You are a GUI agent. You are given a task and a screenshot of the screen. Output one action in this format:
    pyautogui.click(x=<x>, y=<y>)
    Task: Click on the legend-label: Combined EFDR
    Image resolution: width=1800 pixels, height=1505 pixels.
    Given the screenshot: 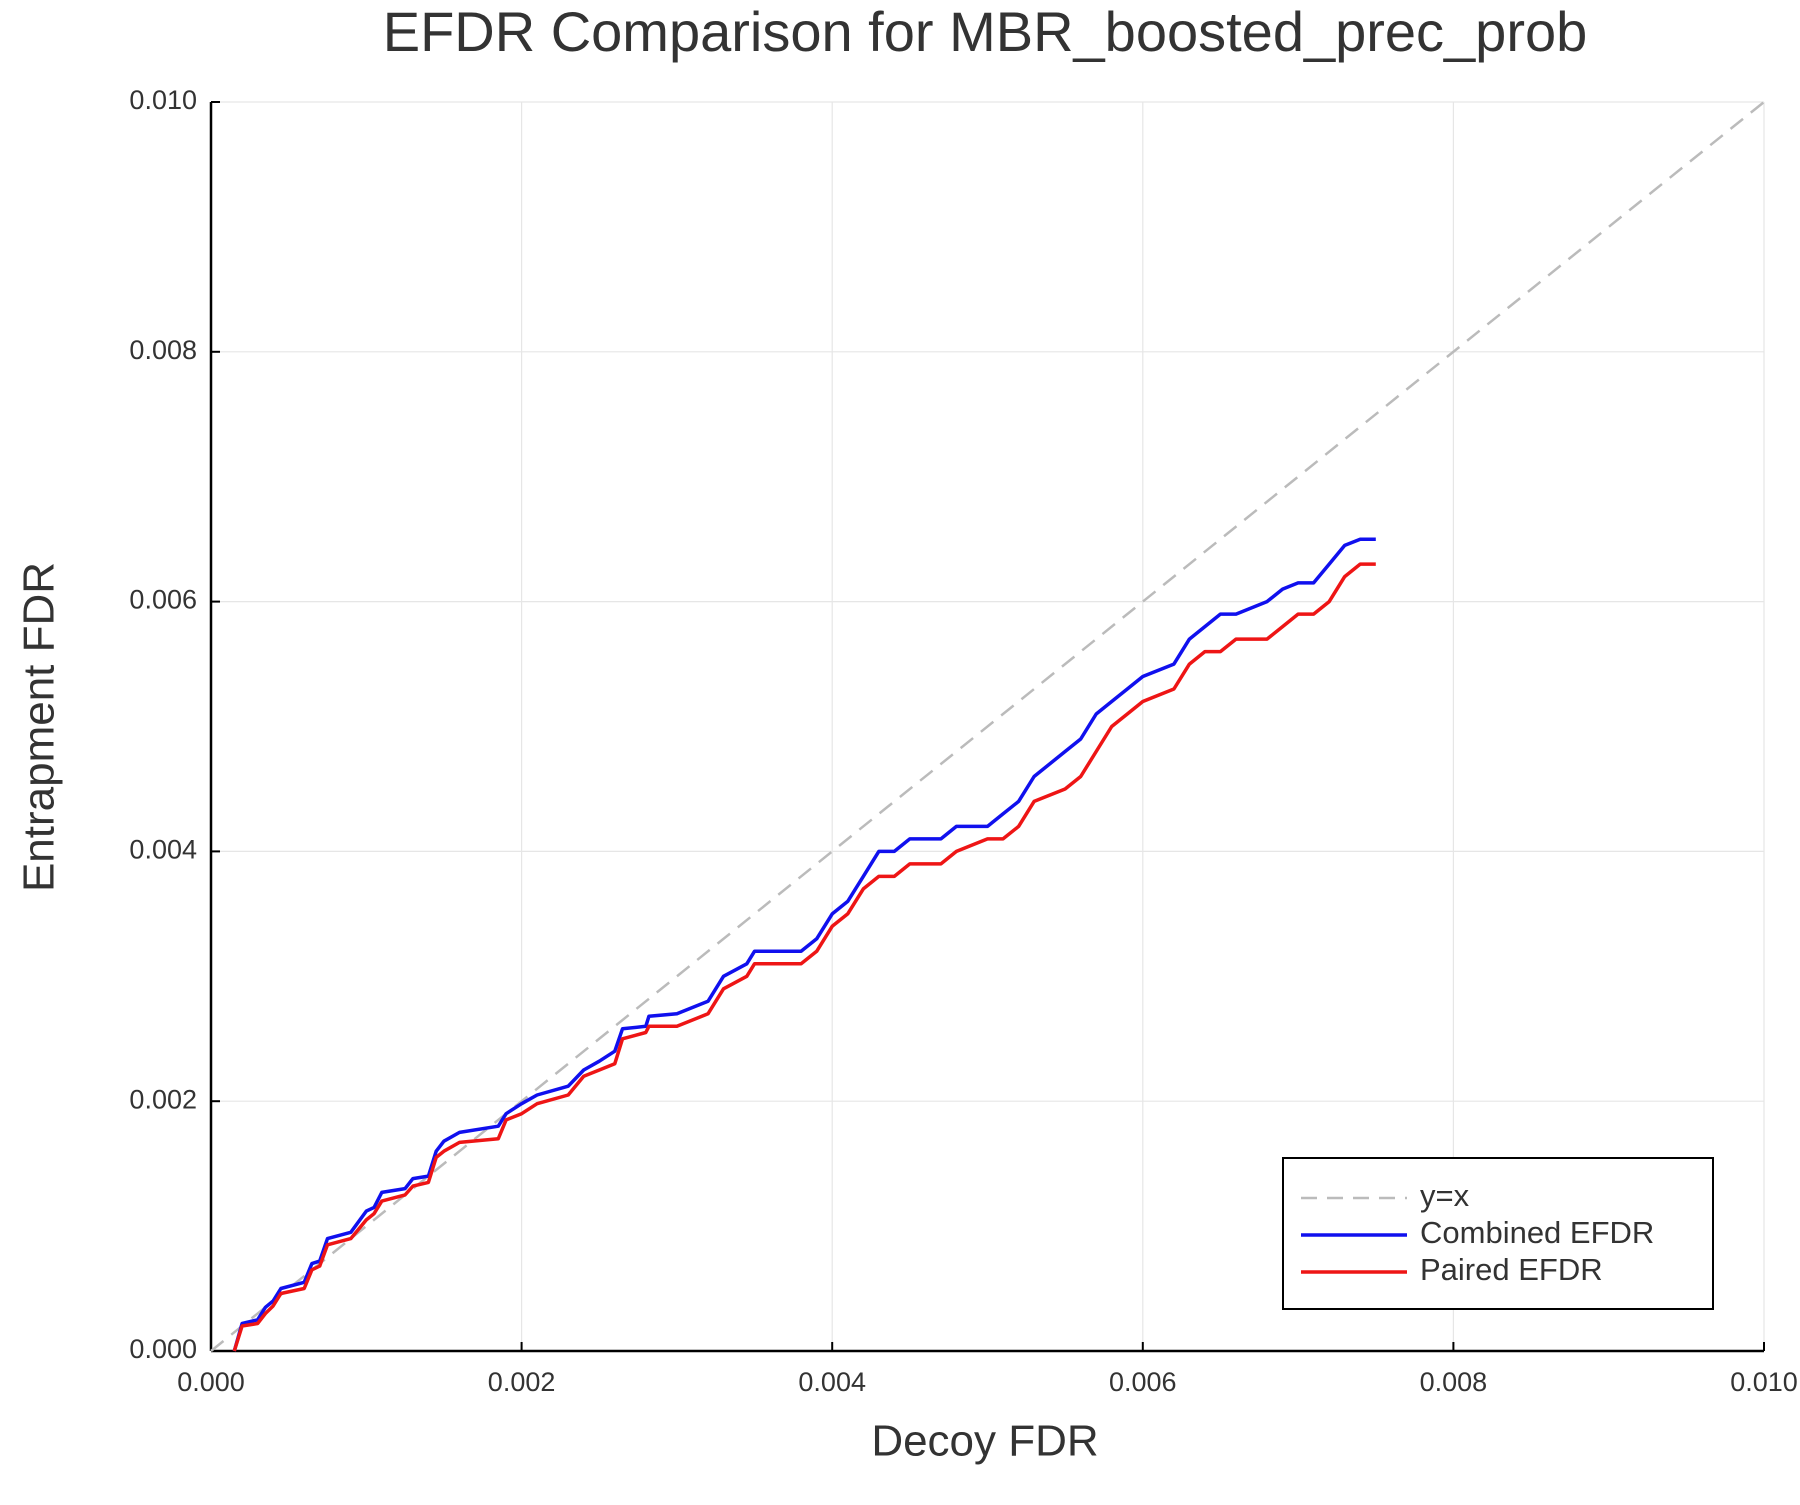 What is the action you would take?
    pyautogui.click(x=1537, y=1232)
    